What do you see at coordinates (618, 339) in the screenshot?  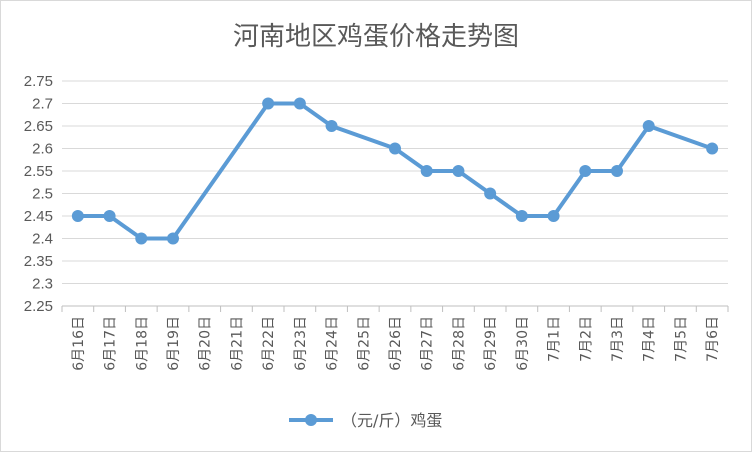 I see `x-tick-label: 7月3日` at bounding box center [618, 339].